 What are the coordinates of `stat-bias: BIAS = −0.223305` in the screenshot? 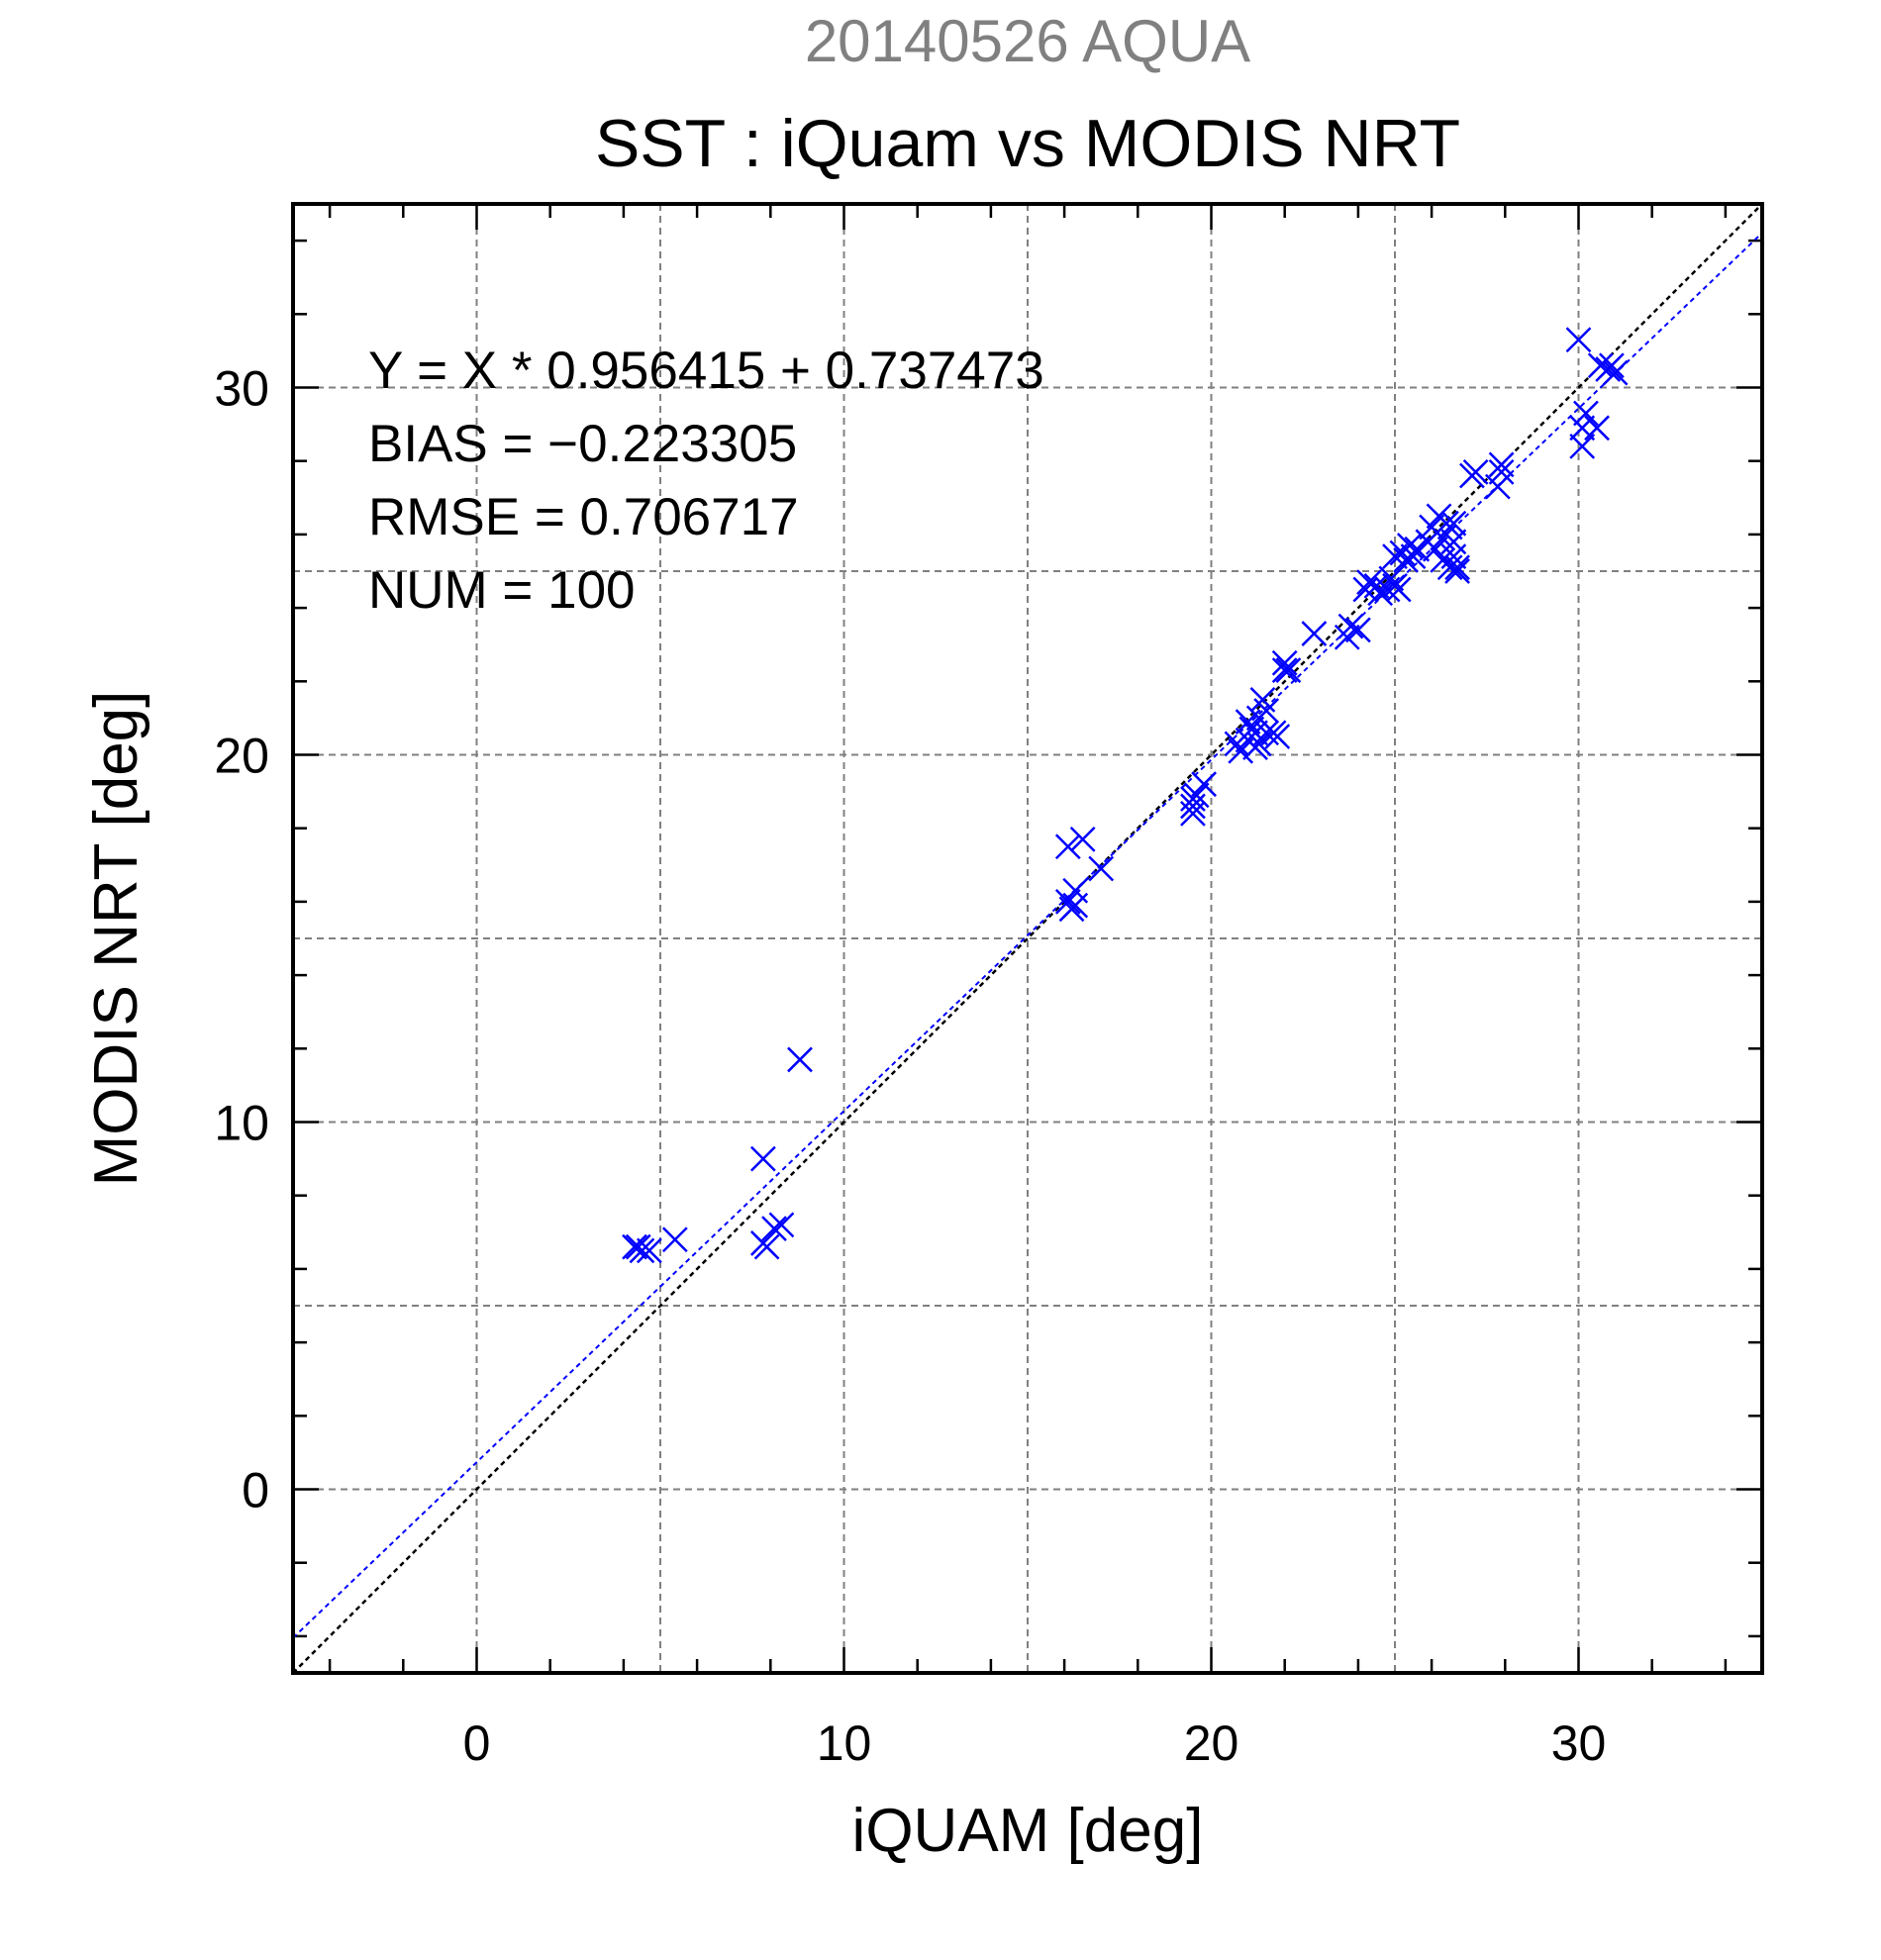 It's located at (583, 444).